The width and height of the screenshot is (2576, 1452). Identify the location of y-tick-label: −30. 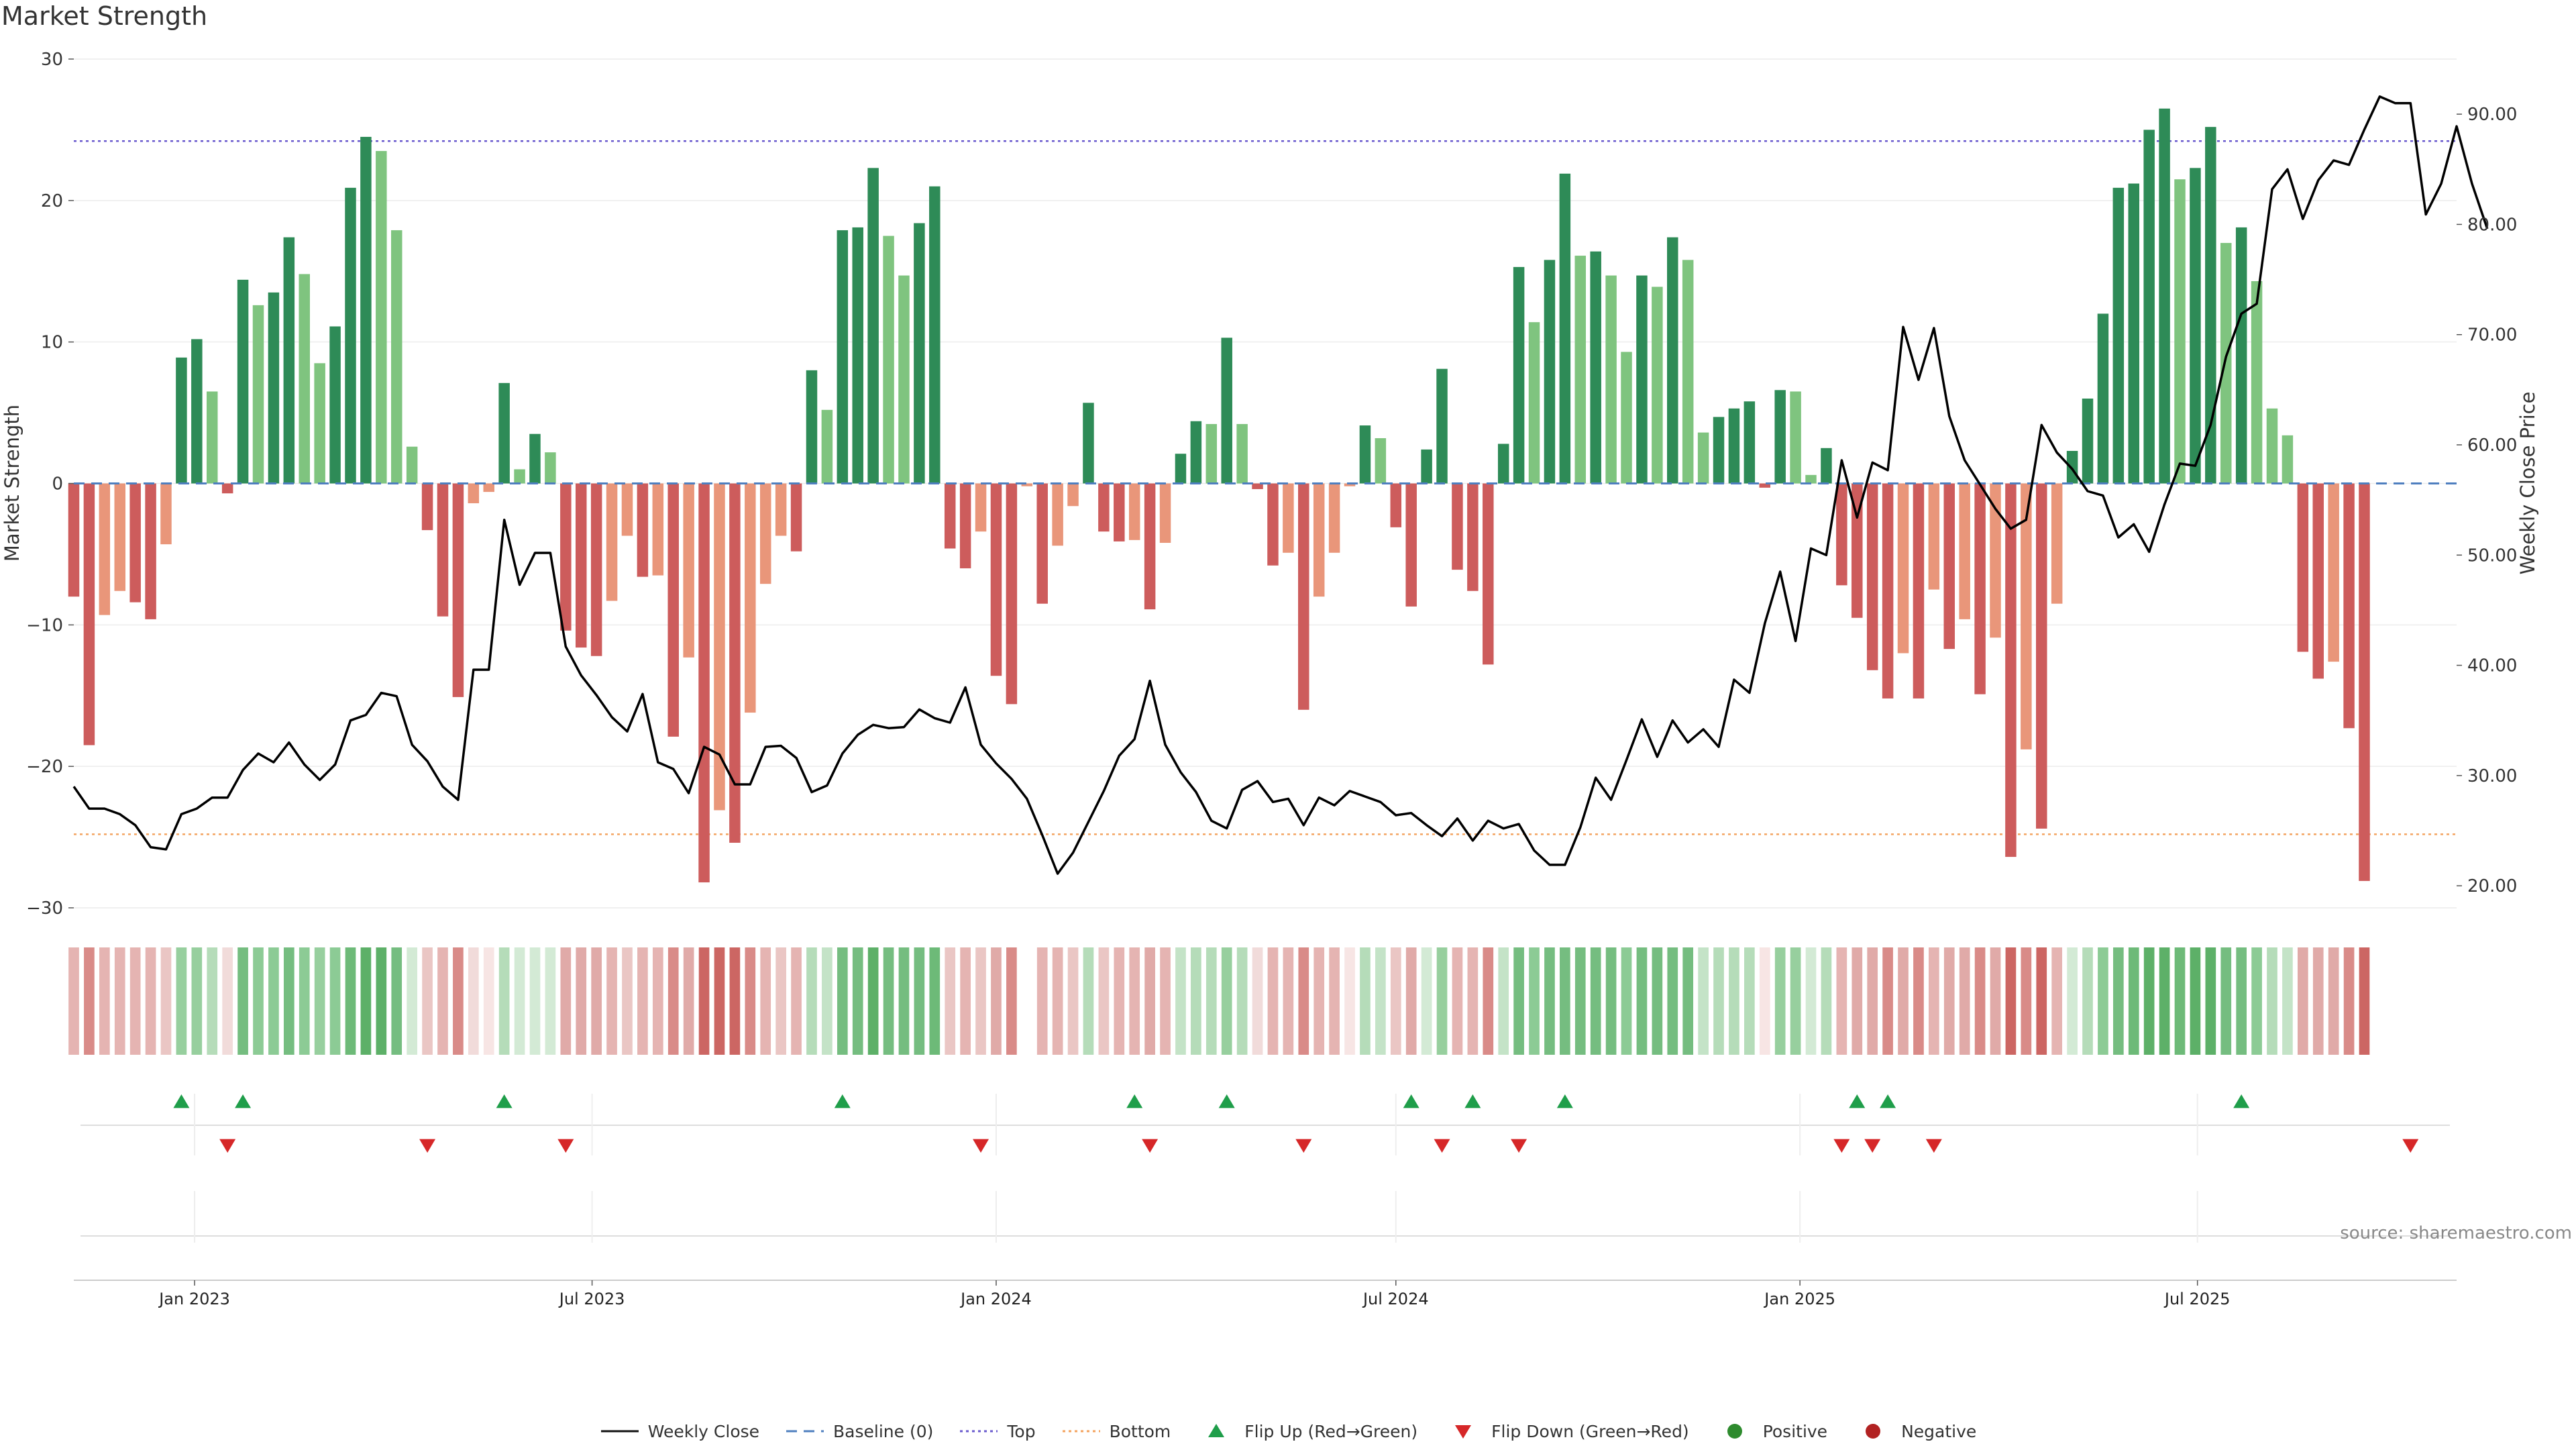
(44, 908).